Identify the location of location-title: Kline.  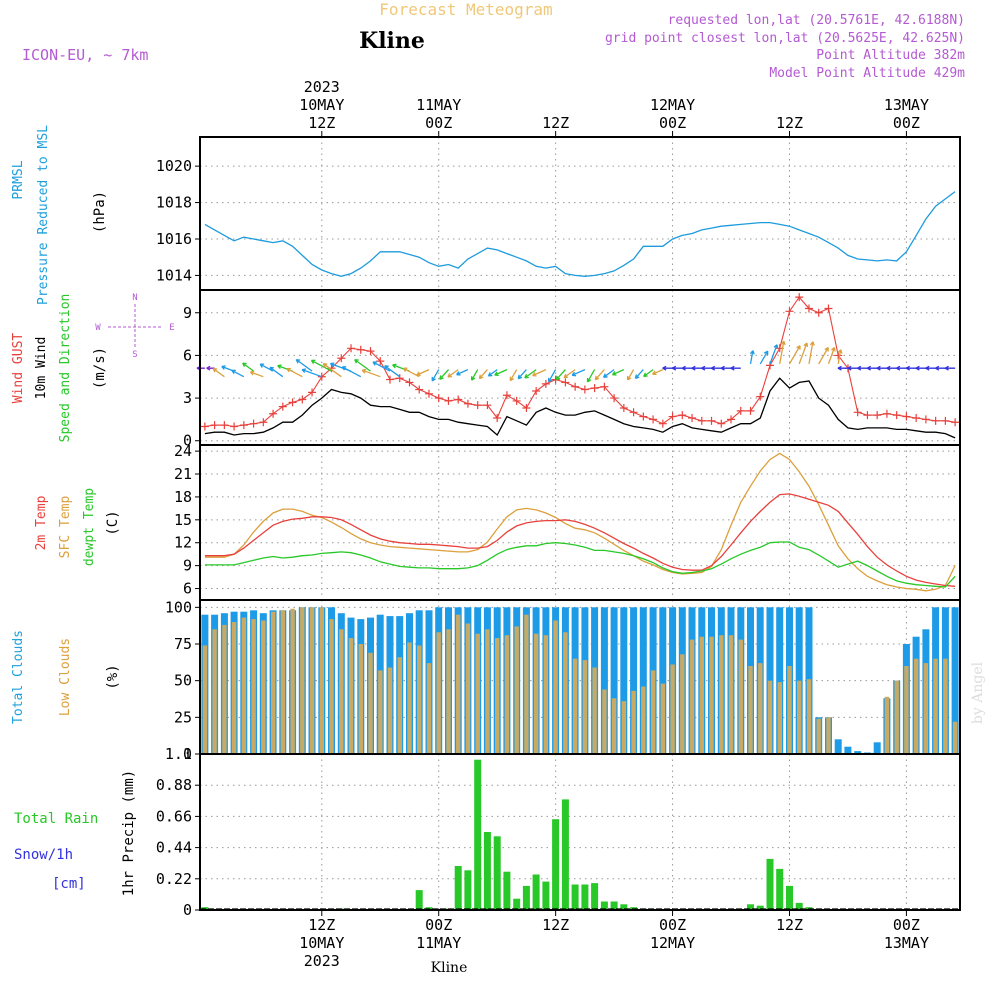
(392, 41).